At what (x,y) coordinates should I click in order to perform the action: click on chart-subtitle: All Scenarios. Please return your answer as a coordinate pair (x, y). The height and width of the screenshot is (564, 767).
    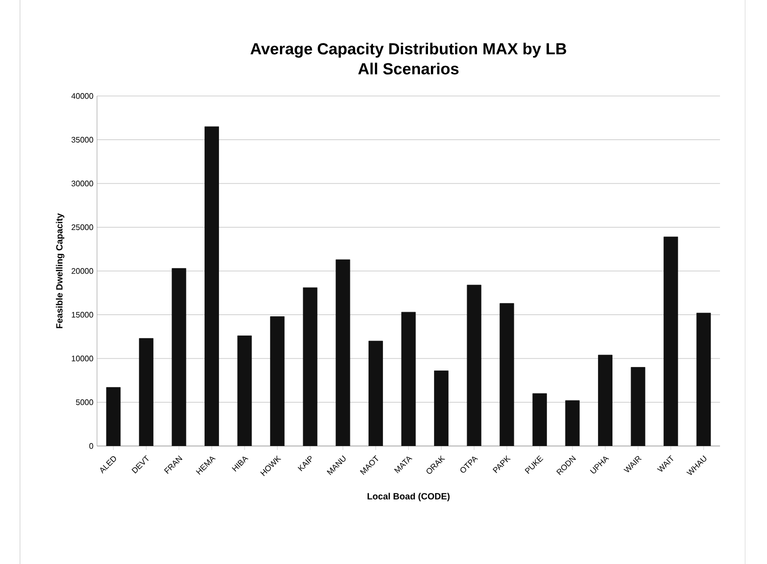
    Looking at the image, I should click on (408, 68).